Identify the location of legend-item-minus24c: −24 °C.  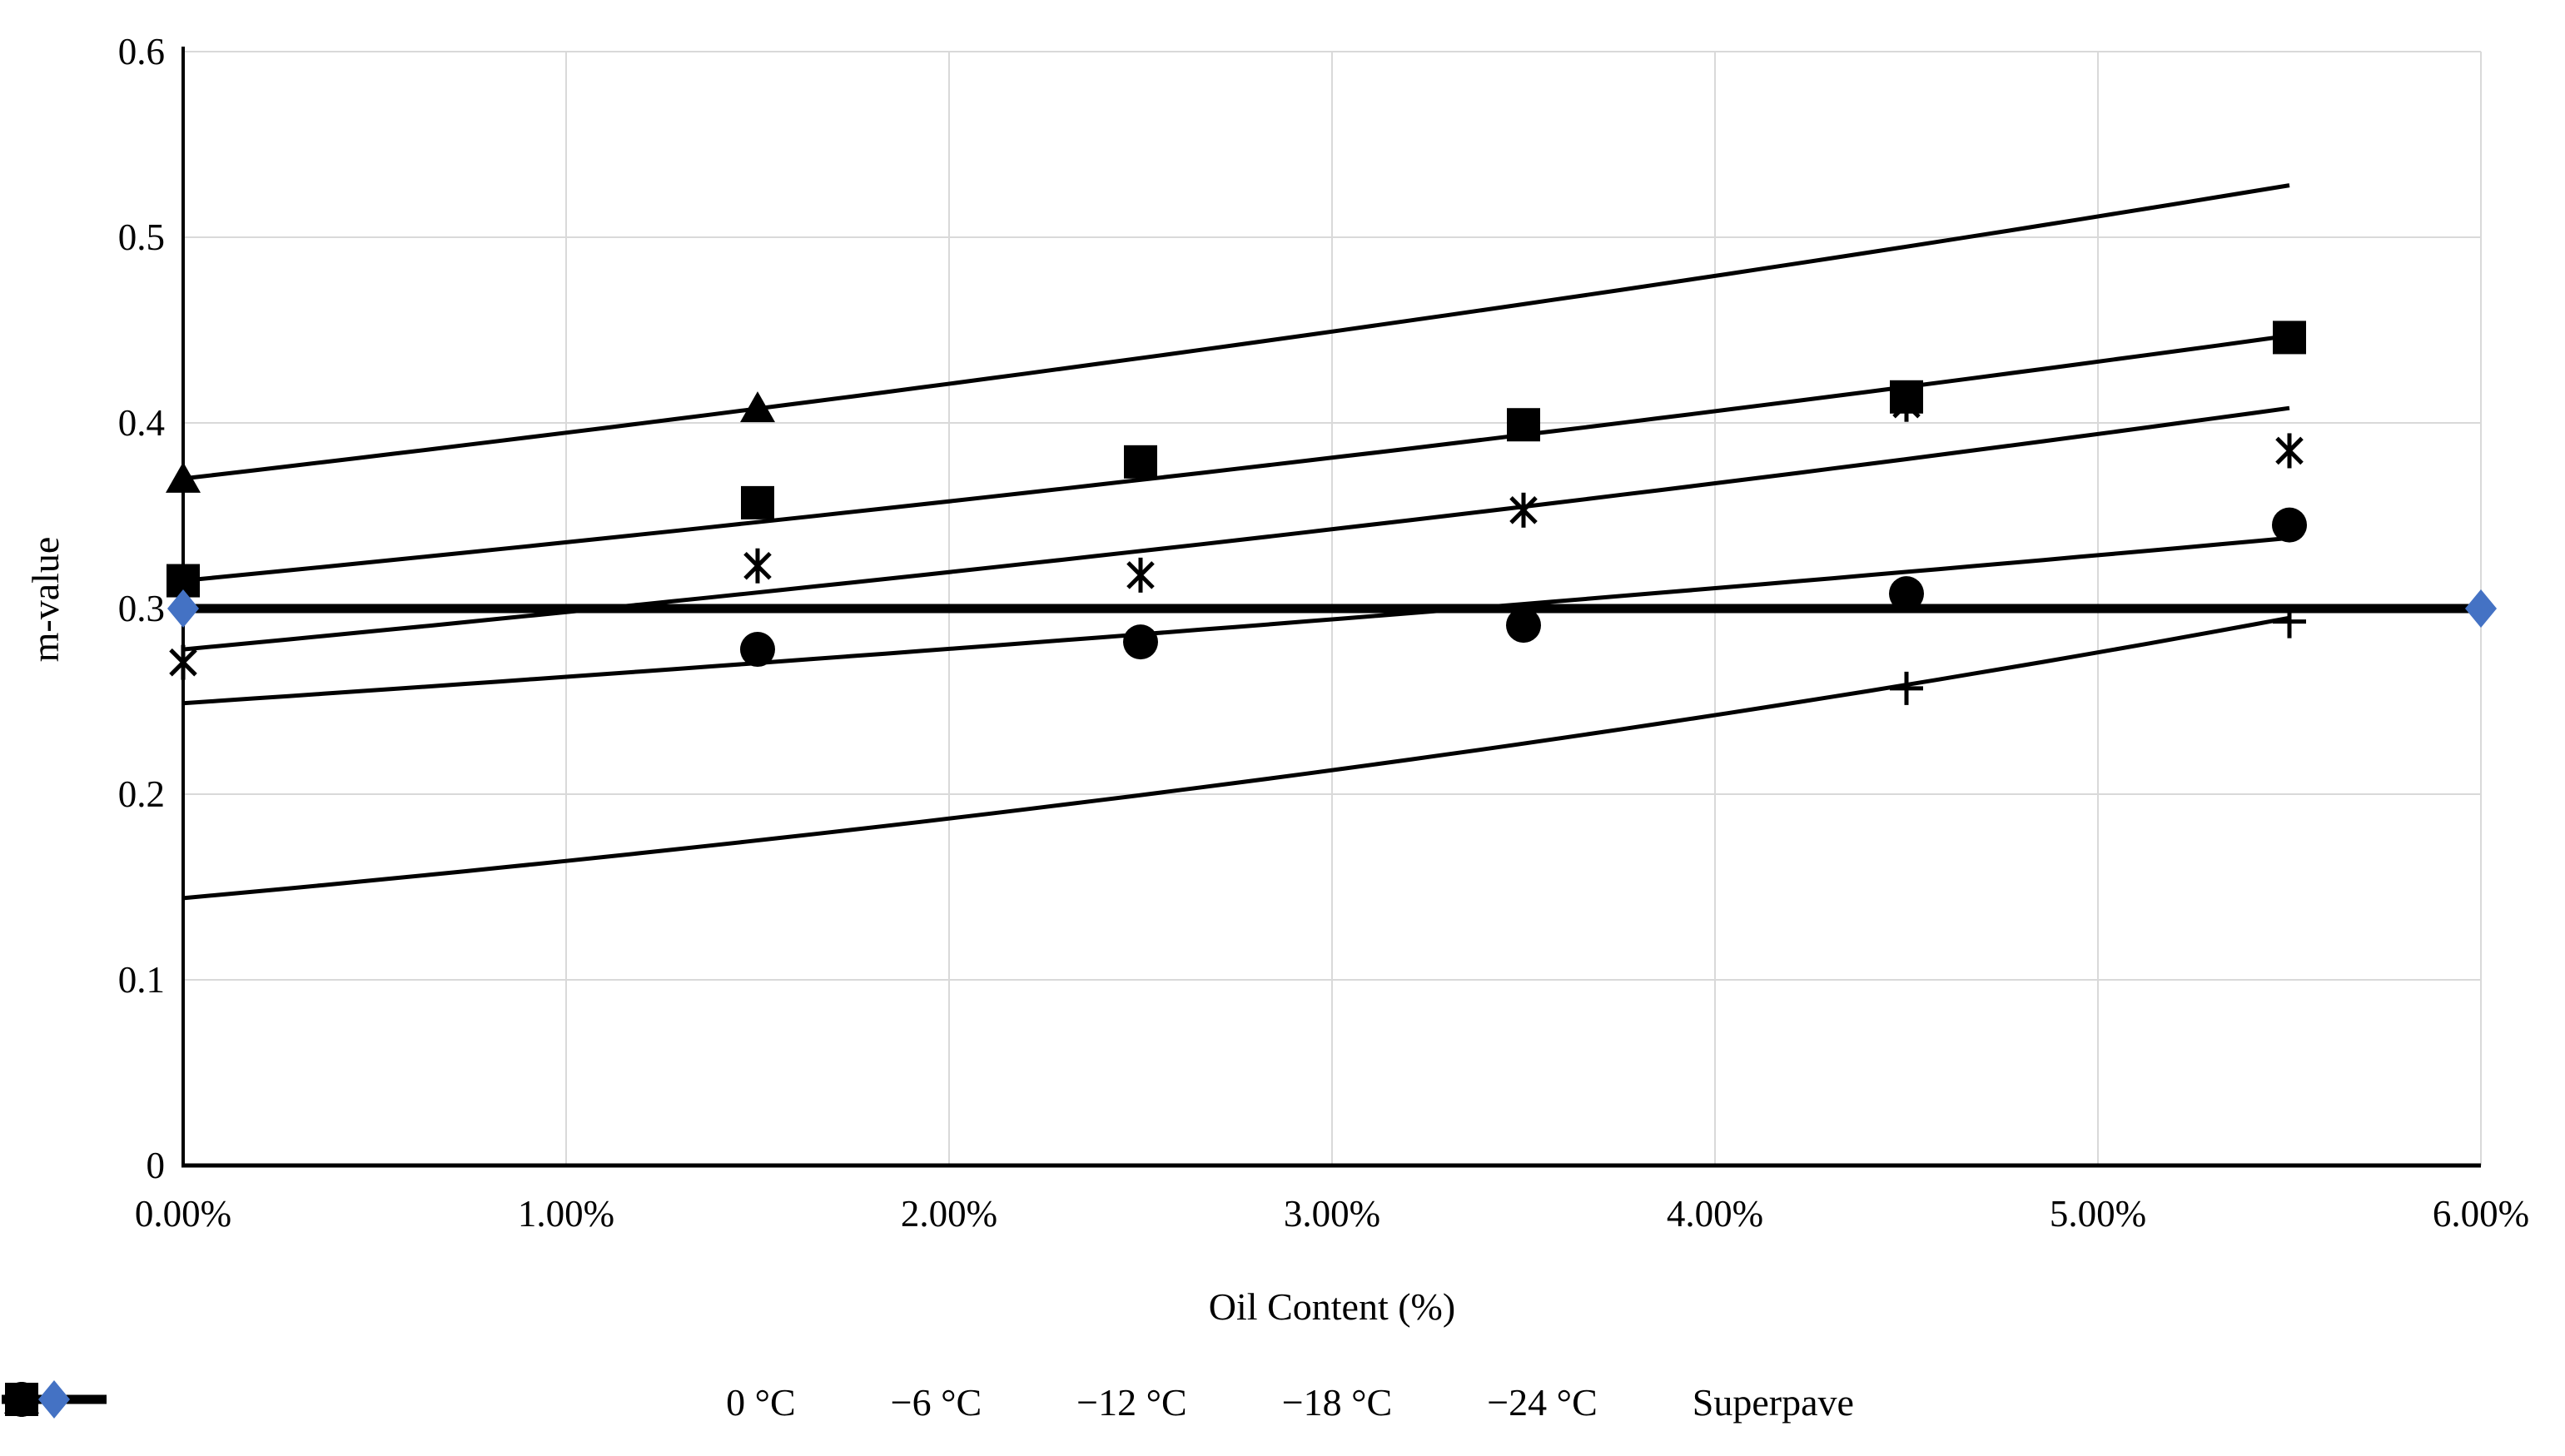
(802, 1403).